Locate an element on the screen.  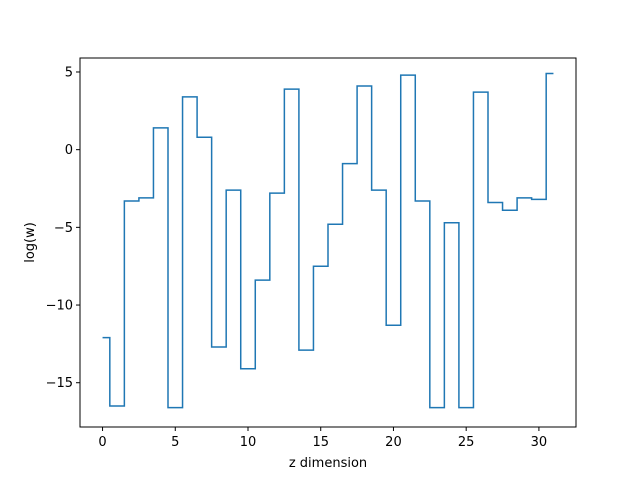
y-tick-label: −5 is located at coordinates (63, 228).